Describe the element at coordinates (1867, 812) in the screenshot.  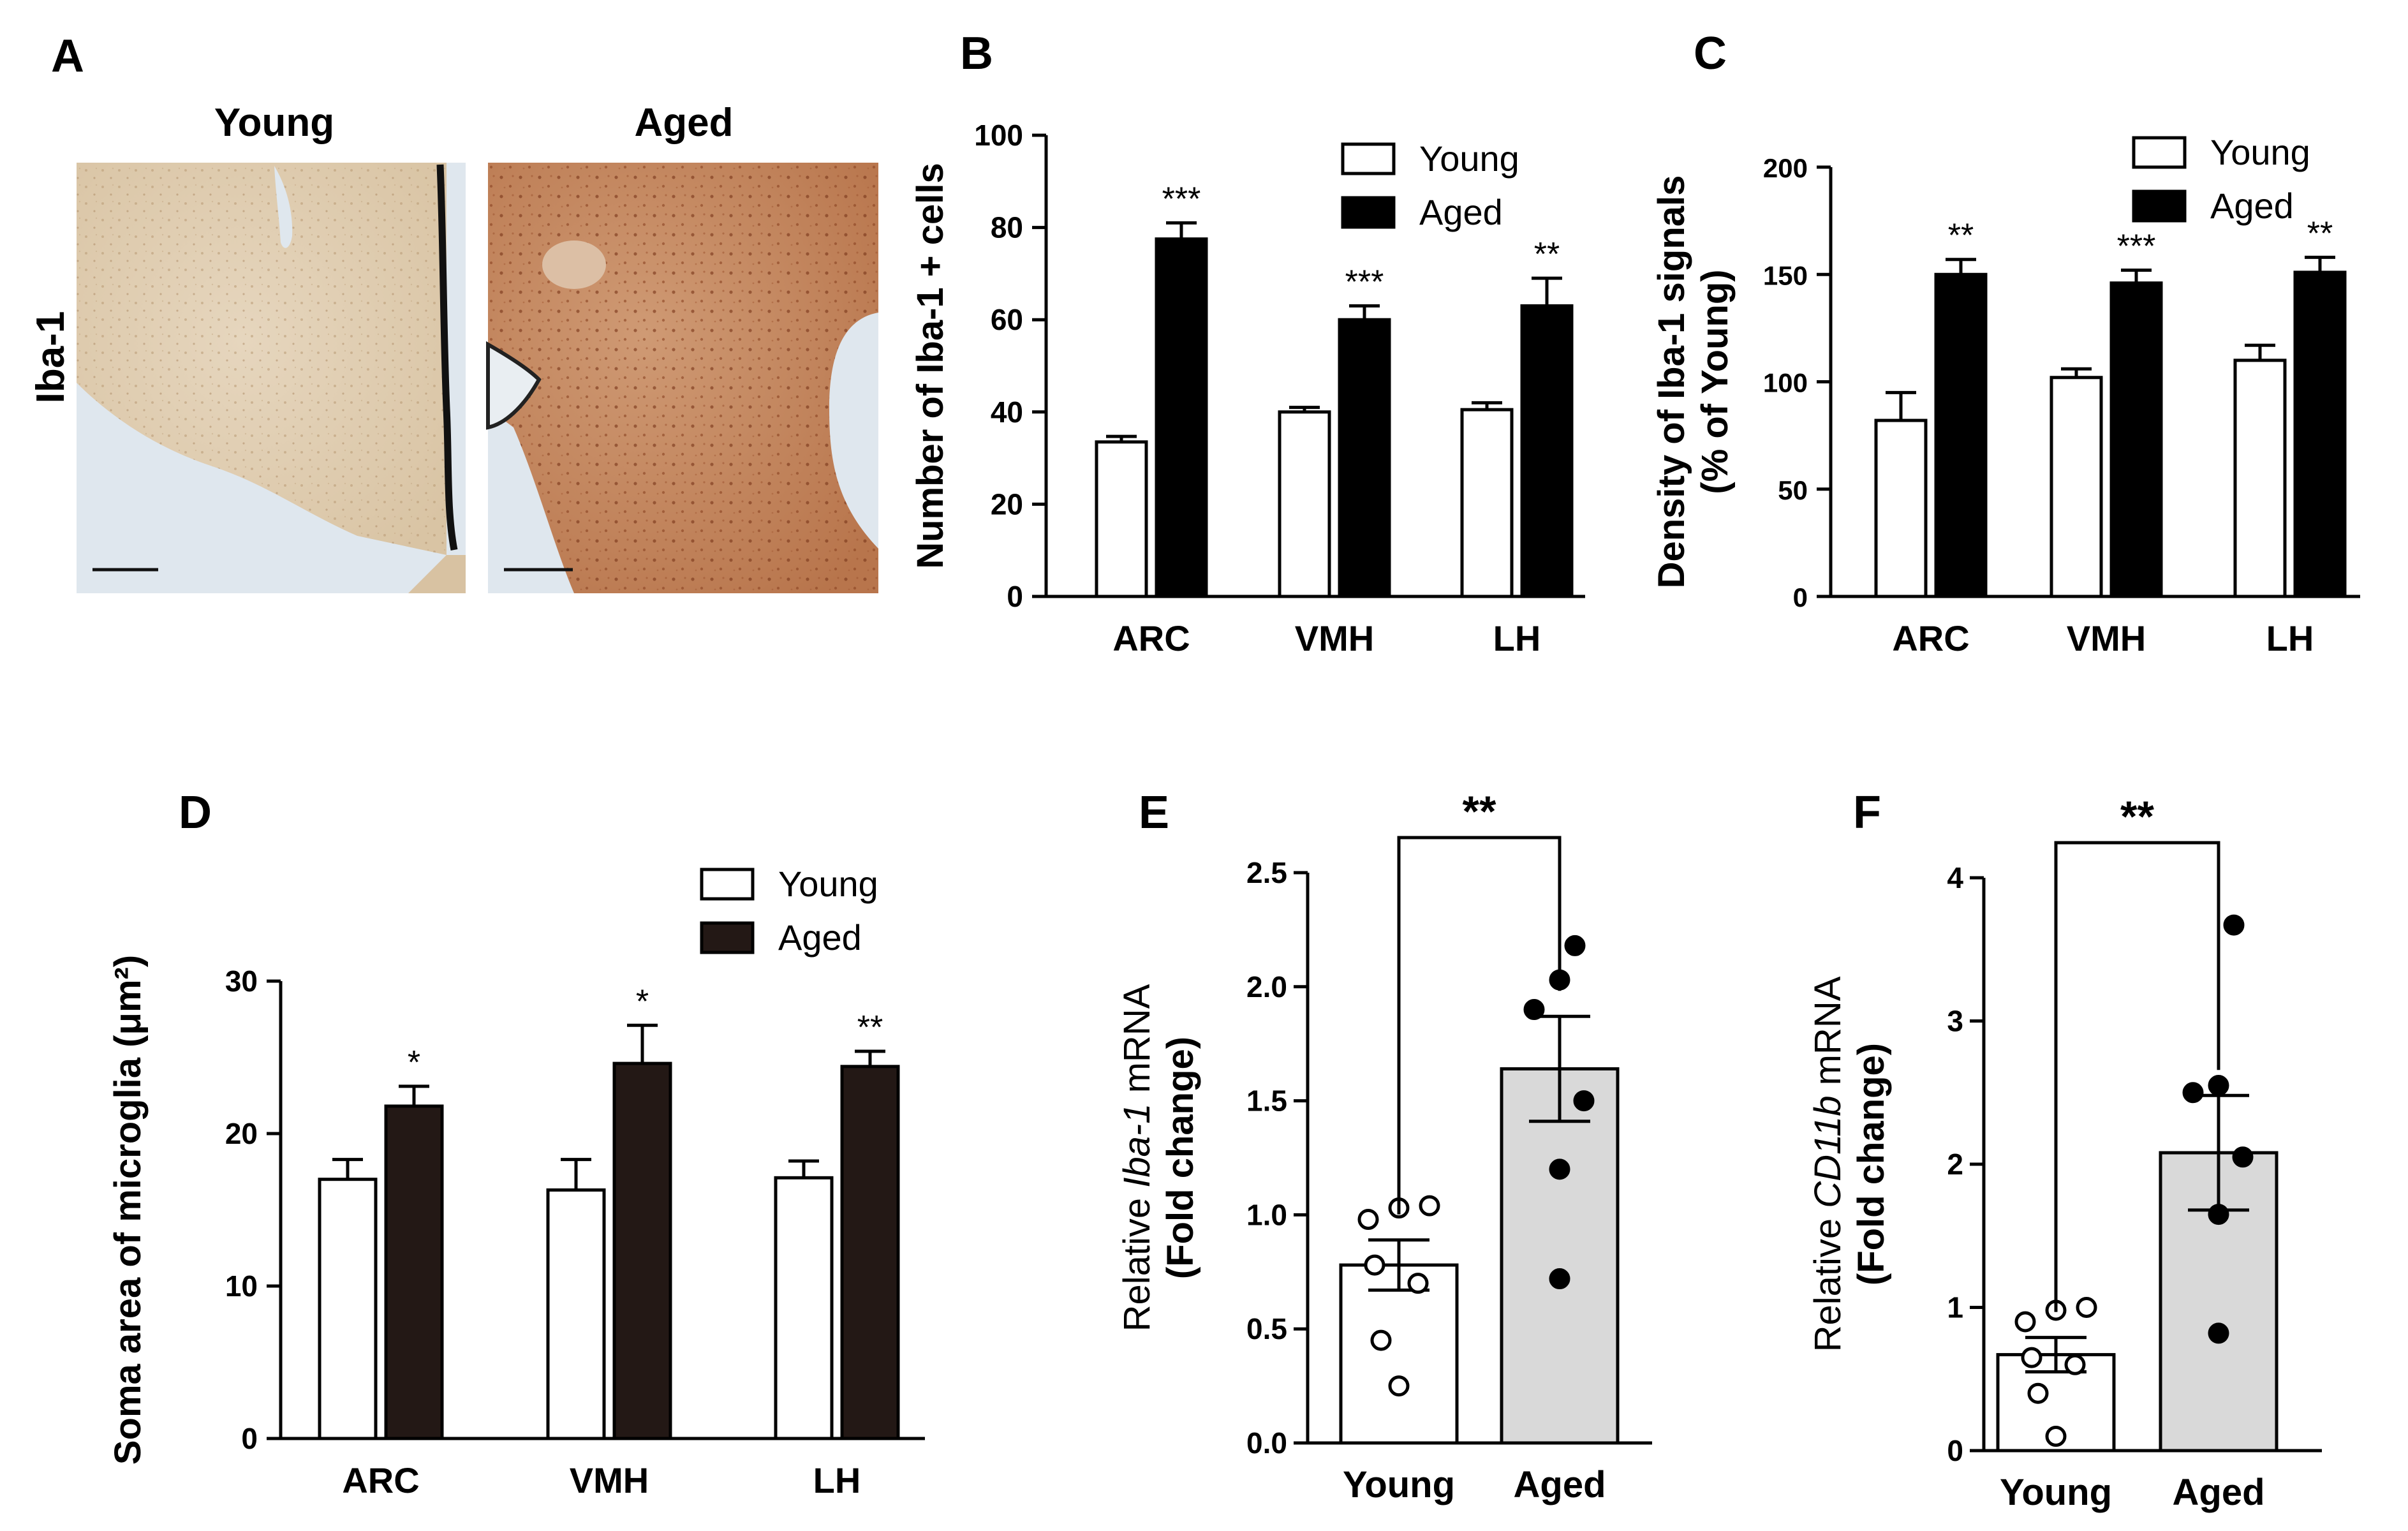
I see `panel-letter-f: F` at that location.